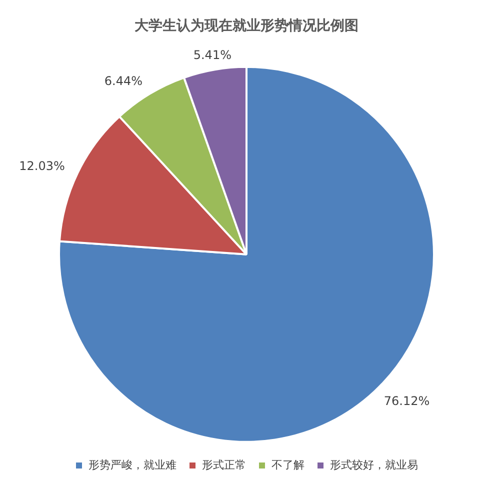 Image resolution: width=493 pixels, height=493 pixels. Describe the element at coordinates (288, 465) in the screenshot. I see `legend-label: 不了解` at that location.